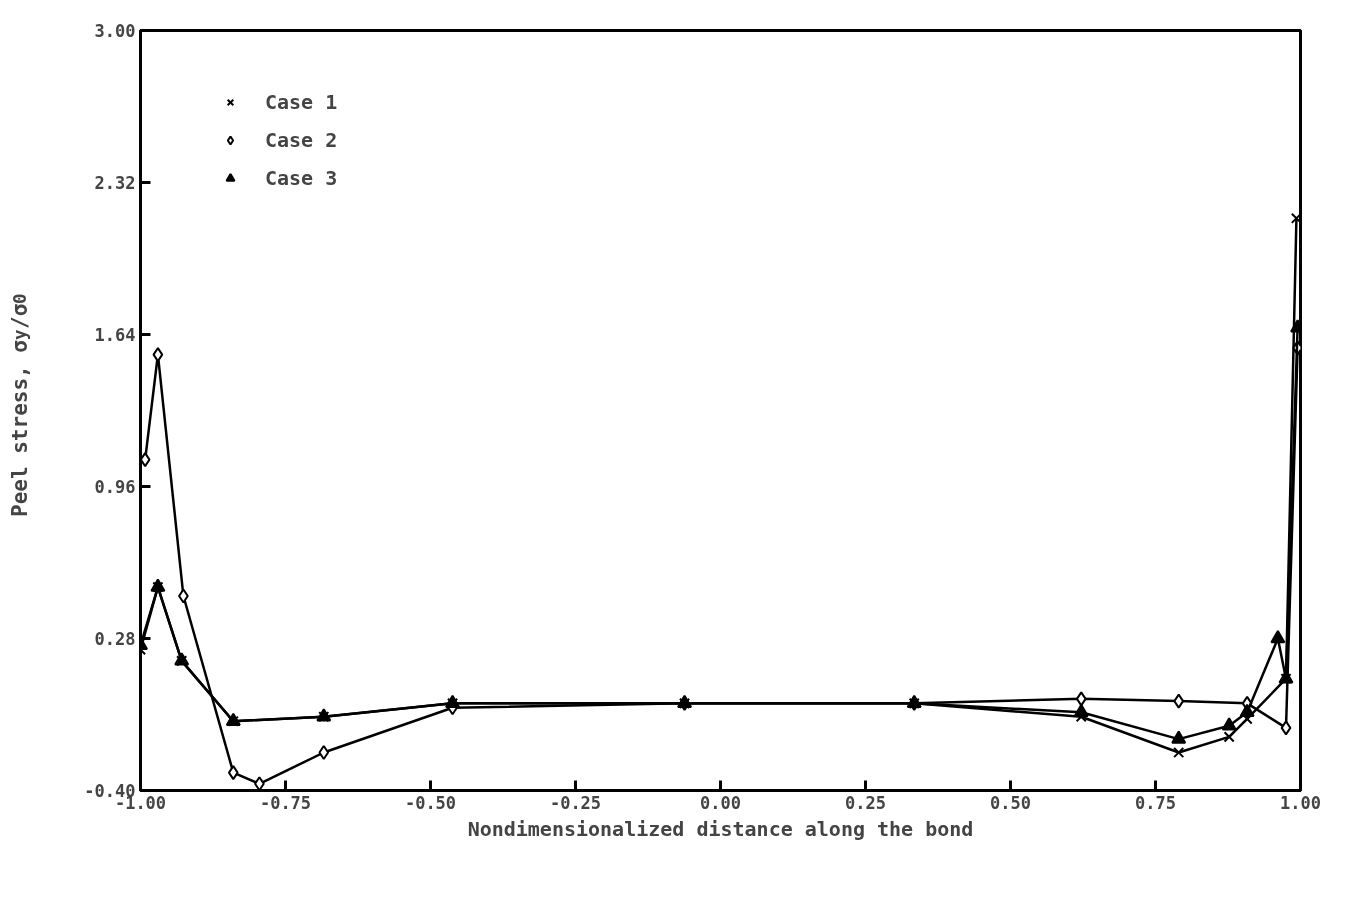  Describe the element at coordinates (301, 140) in the screenshot. I see `legend-label: Case 2` at that location.